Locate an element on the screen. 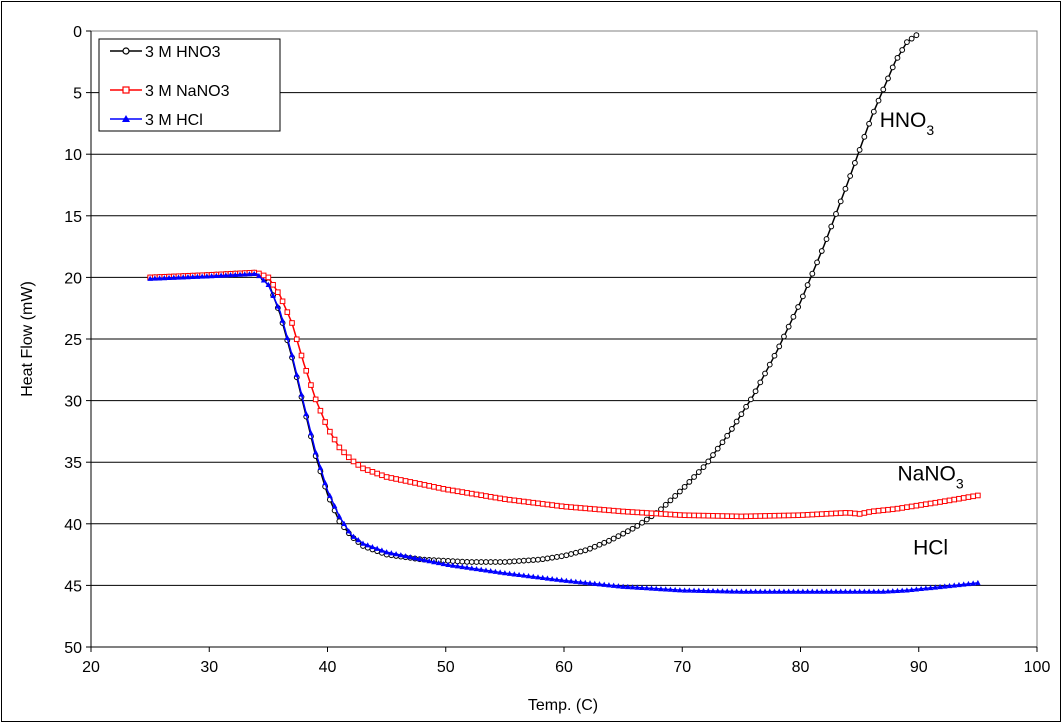 Image resolution: width=1064 pixels, height=728 pixels. annotation-label: HCl is located at coordinates (930, 548).